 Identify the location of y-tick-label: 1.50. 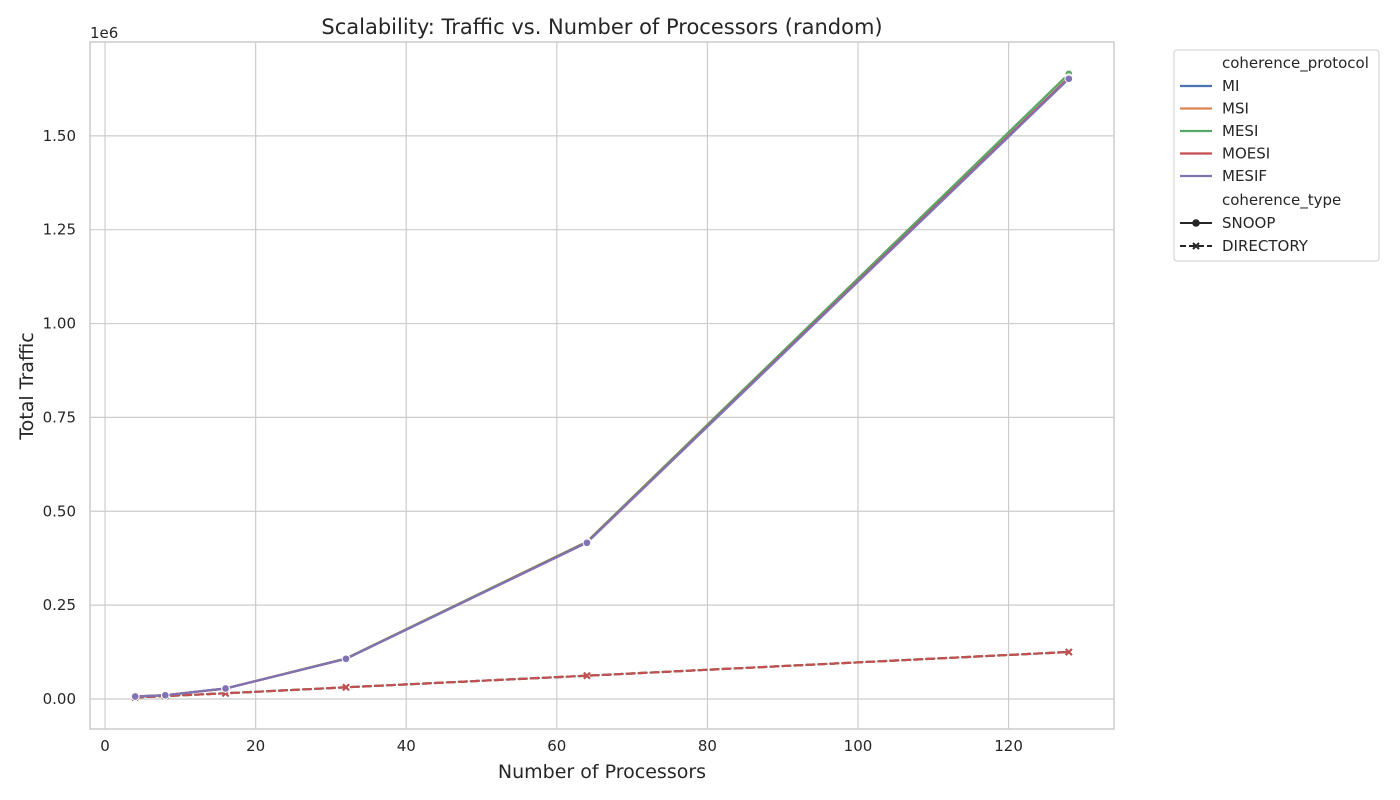
(59, 136).